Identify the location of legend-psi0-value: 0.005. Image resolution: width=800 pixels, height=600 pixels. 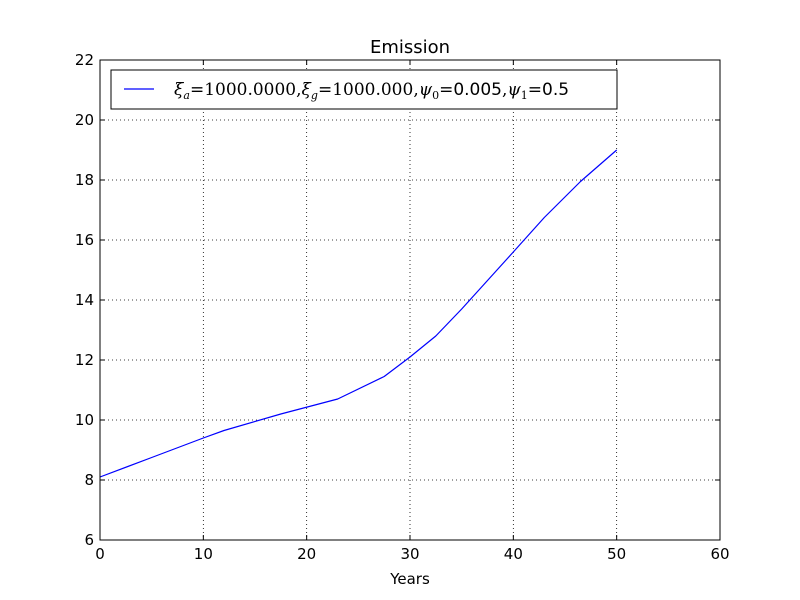
(477, 90).